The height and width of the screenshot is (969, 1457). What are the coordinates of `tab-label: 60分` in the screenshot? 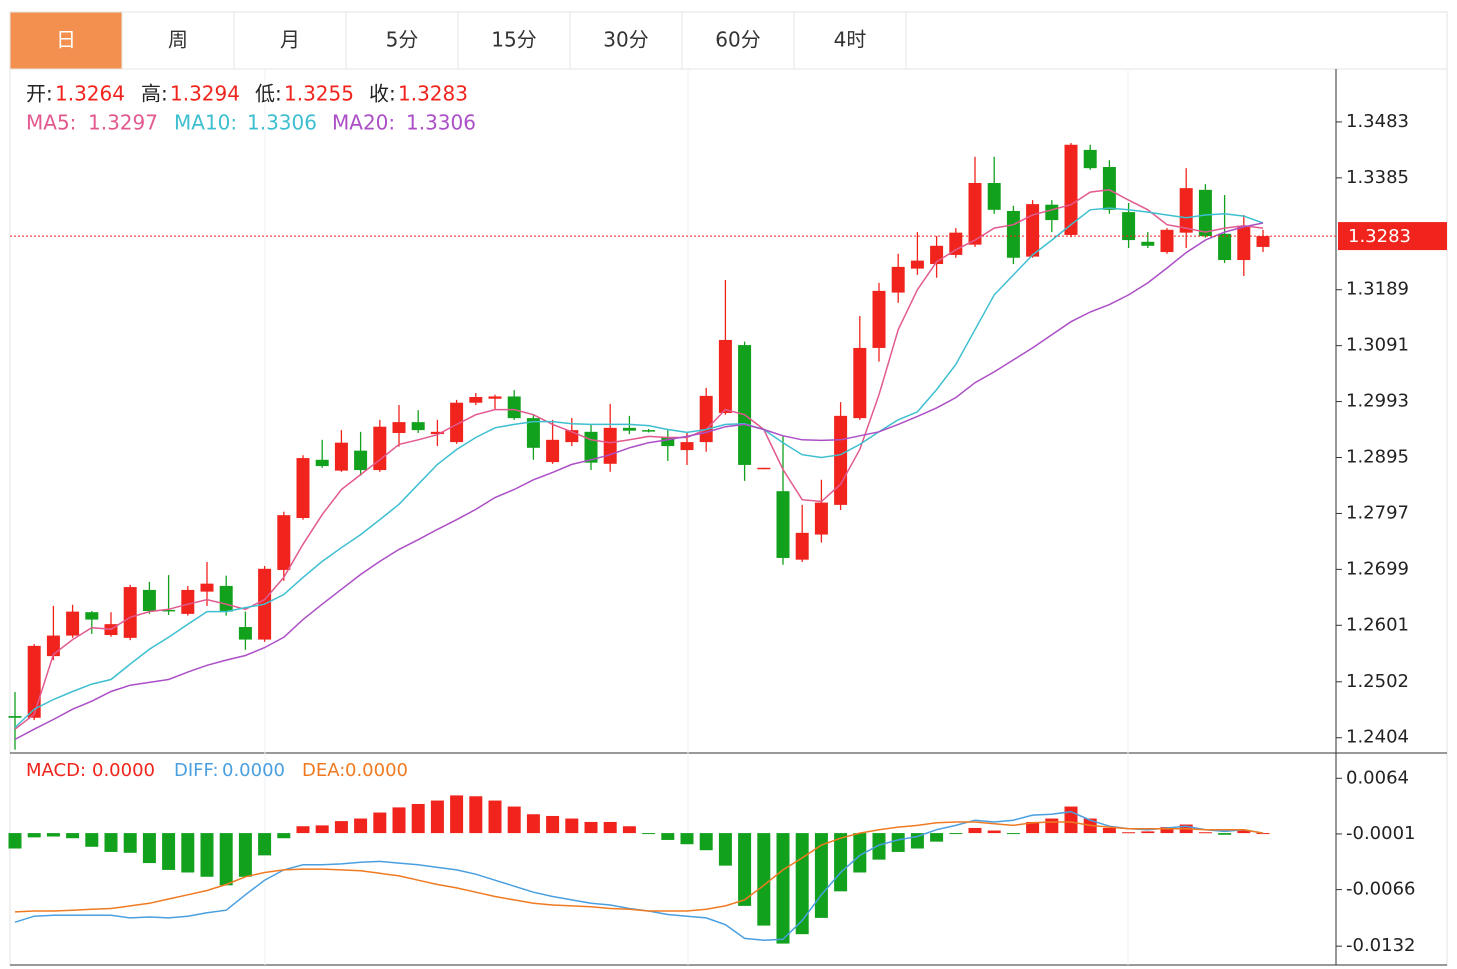 It's located at (737, 40).